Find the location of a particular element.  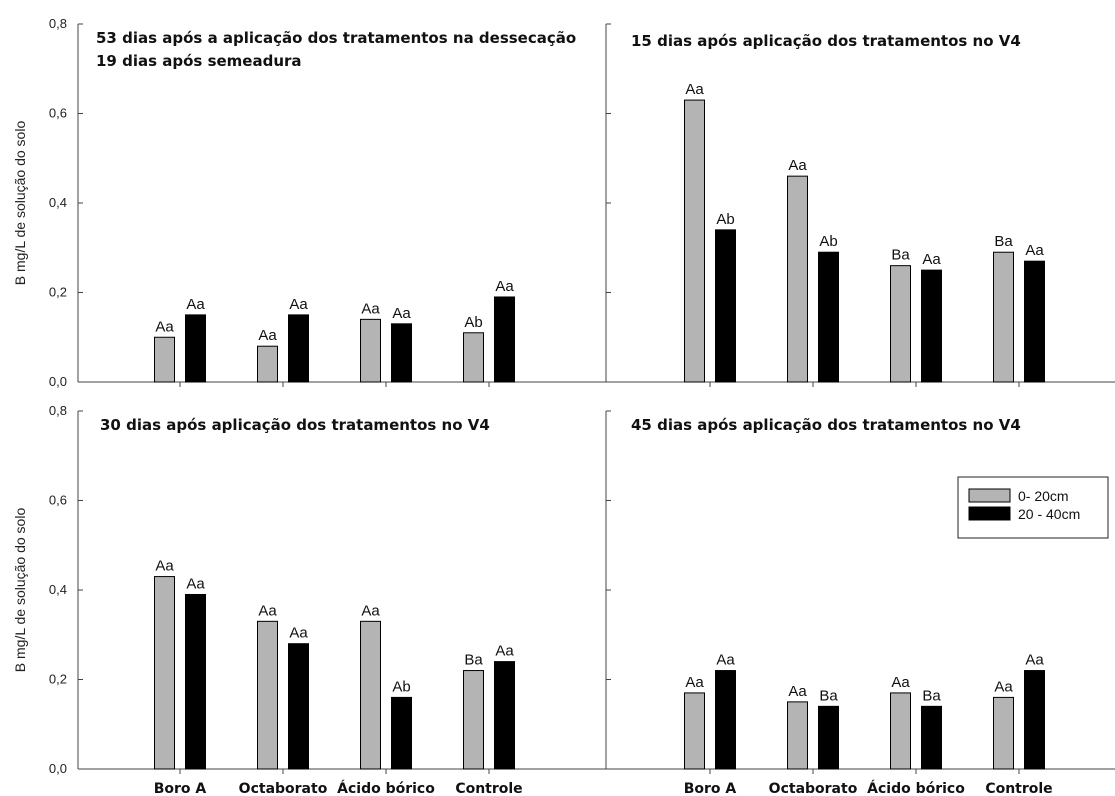

chart-title: 19 dias após semeadura is located at coordinates (199, 61).